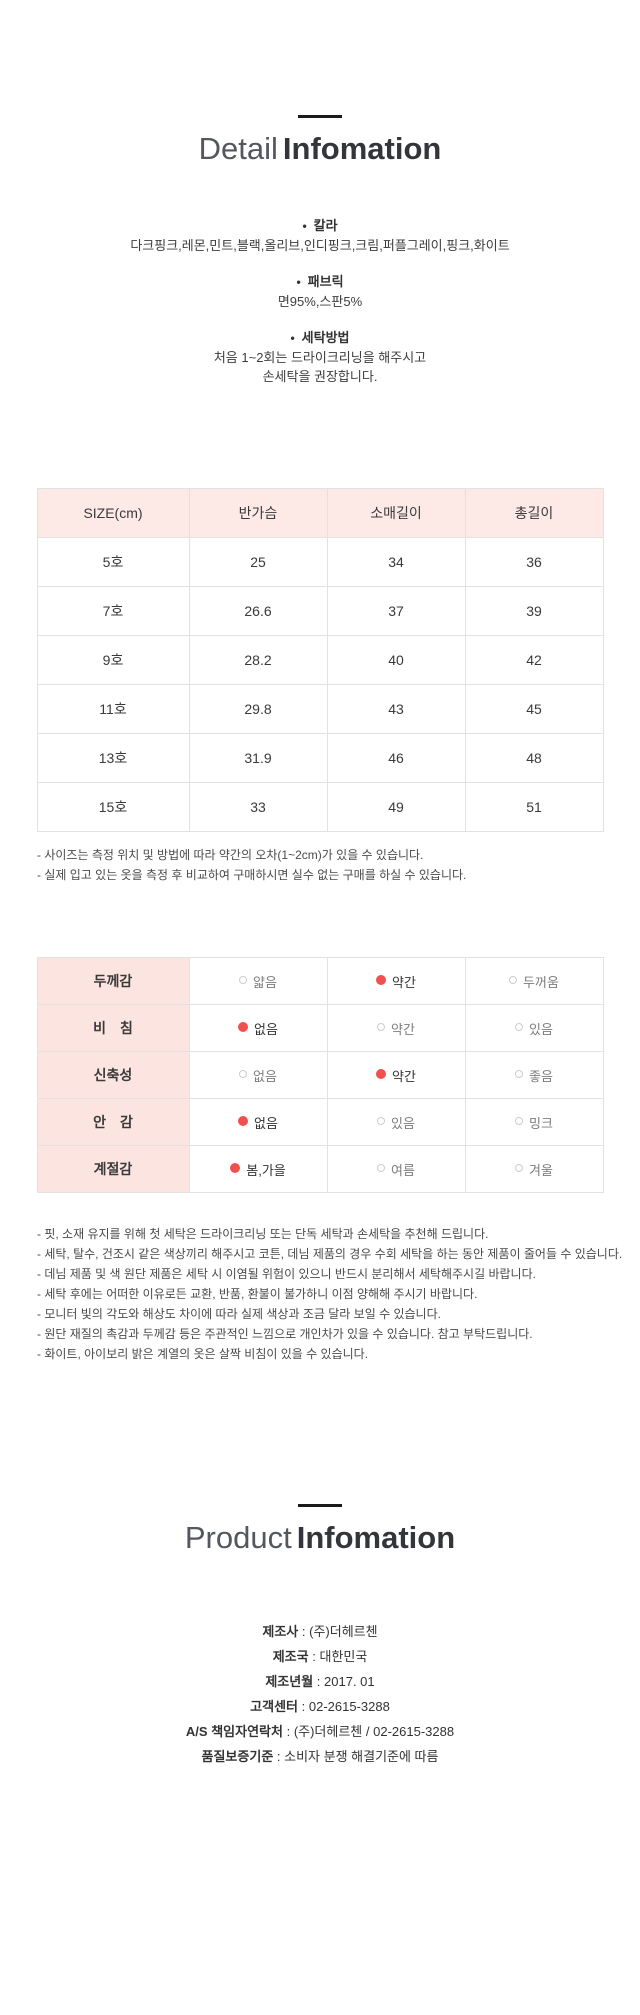  Describe the element at coordinates (534, 660) in the screenshot. I see `size-table-cell: 42` at that location.